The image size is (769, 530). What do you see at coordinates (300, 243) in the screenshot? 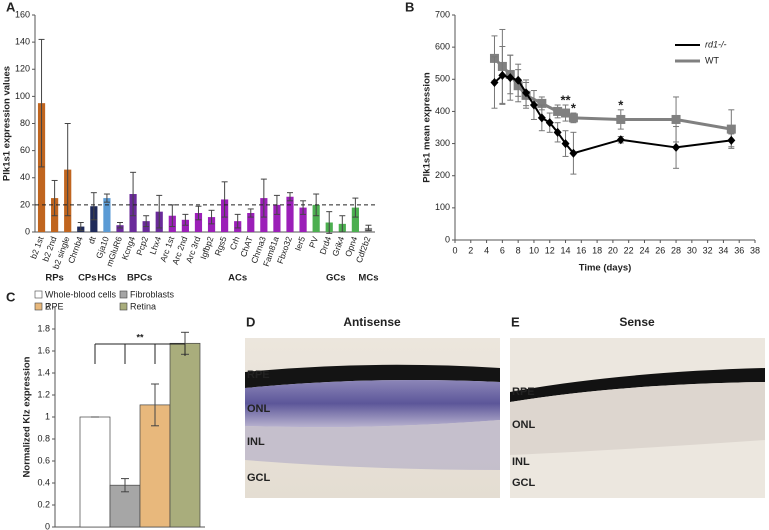
I see `x-tick-label: Ier5` at bounding box center [300, 243].